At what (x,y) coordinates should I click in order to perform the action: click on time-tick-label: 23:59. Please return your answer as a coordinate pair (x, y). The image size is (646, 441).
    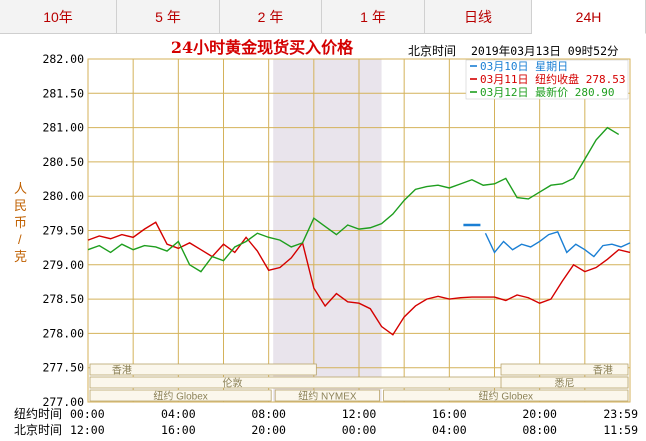
    Looking at the image, I should click on (620, 414).